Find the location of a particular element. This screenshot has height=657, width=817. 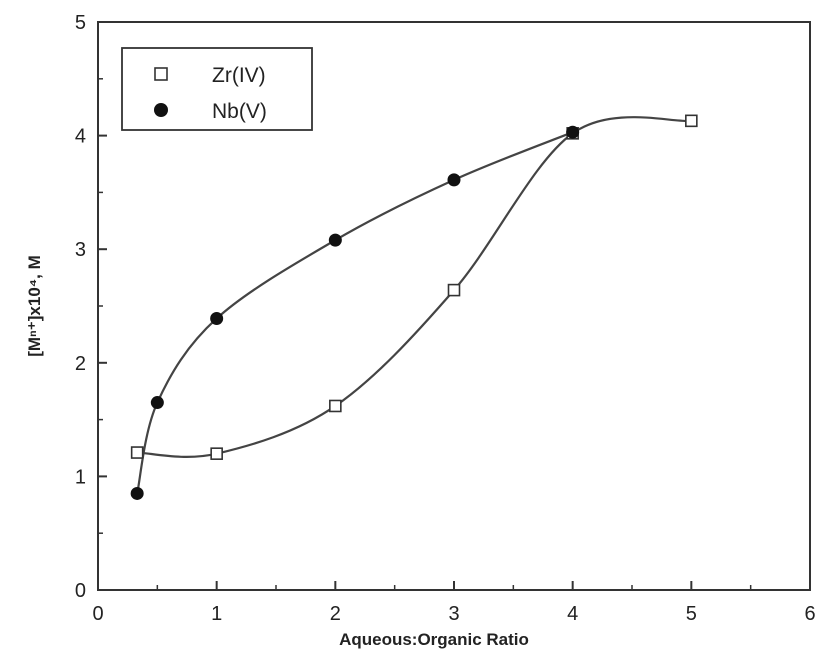

y-axis-title: [Mⁿ⁺]x10⁴, M is located at coordinates (34, 306).